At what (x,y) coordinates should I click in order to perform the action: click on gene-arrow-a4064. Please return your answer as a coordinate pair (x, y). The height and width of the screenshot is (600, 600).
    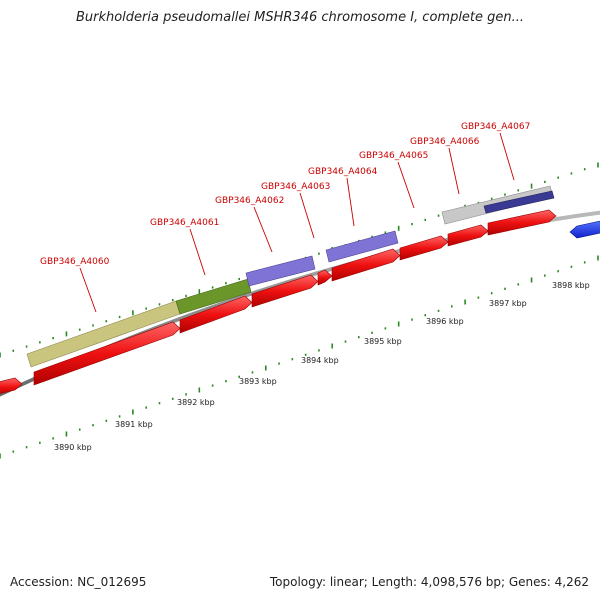
    Looking at the image, I should click on (366, 265).